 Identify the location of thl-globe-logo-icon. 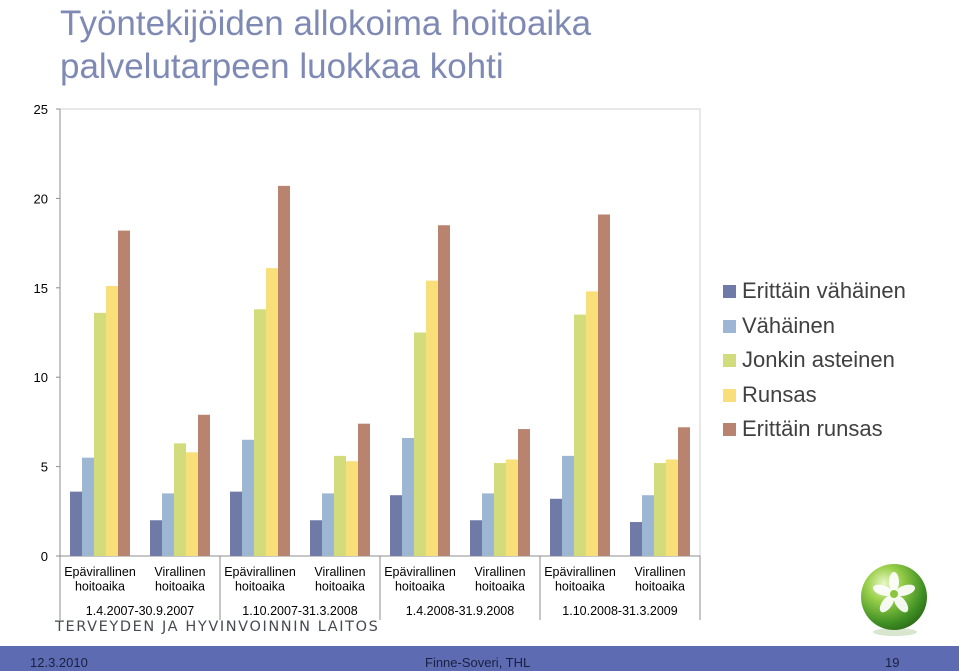
(894, 600).